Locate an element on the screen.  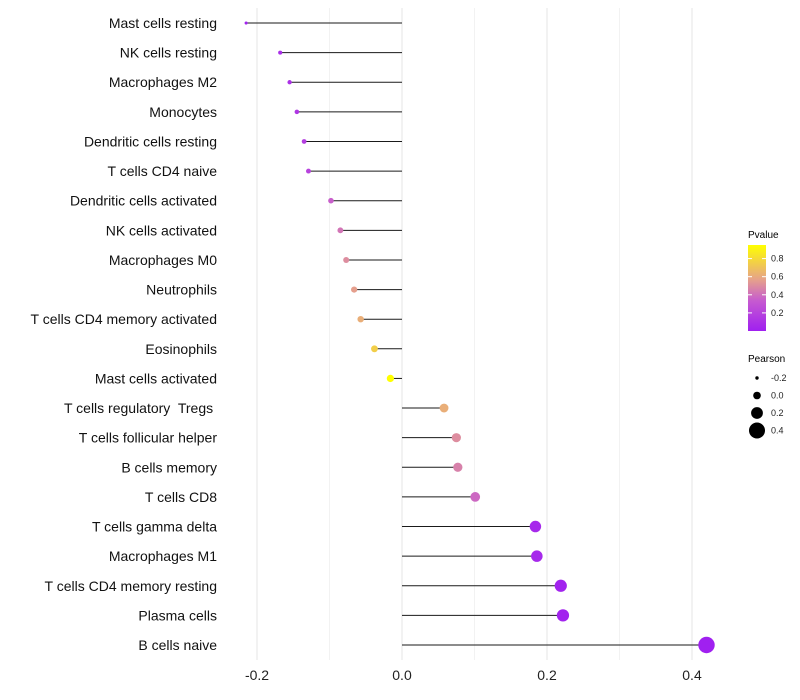
size-legend-label: 0.0 is located at coordinates (777, 396).